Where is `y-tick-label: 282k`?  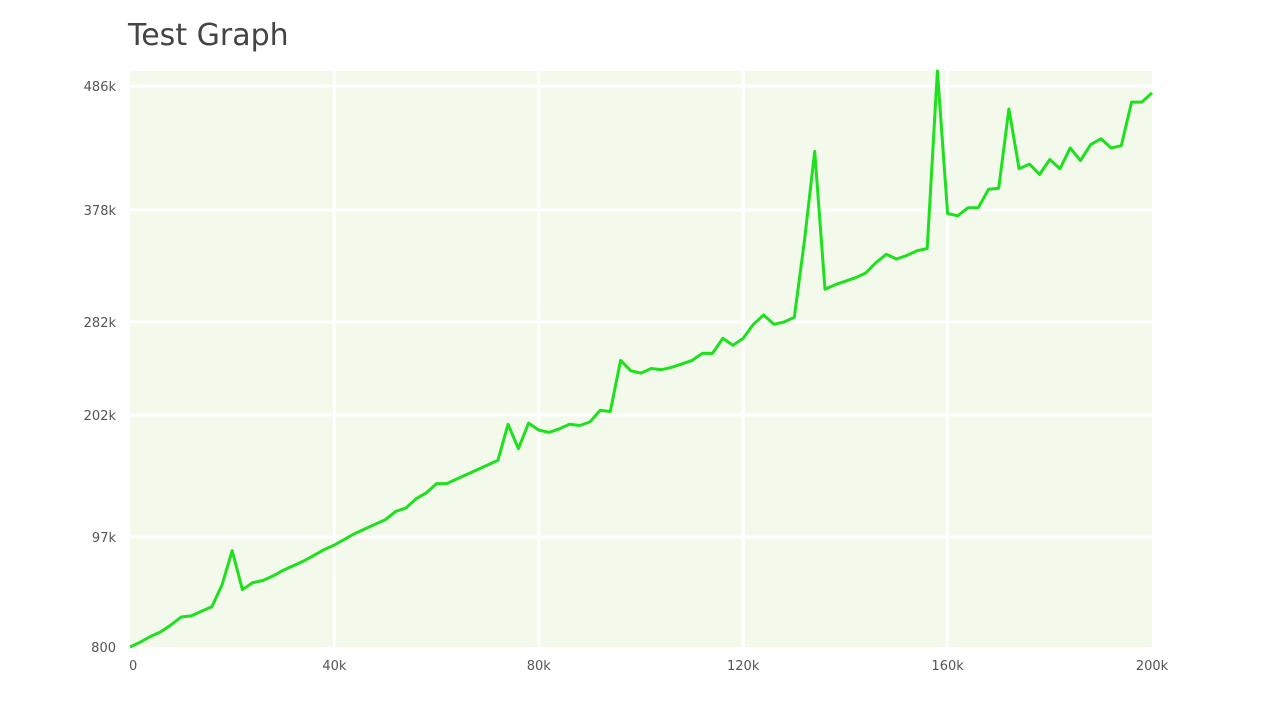 y-tick-label: 282k is located at coordinates (100, 323).